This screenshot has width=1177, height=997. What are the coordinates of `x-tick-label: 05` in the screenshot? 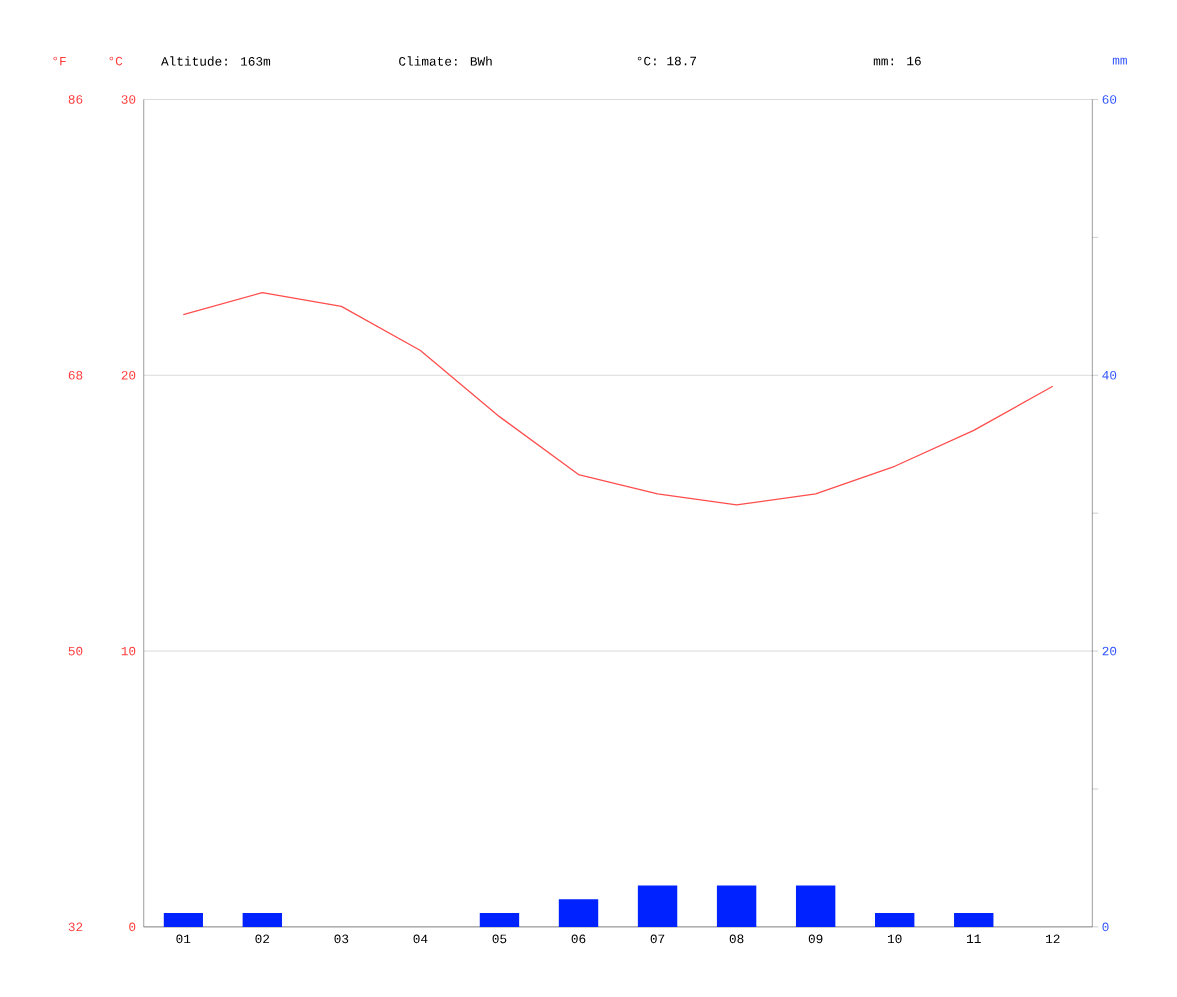 It's located at (499, 939).